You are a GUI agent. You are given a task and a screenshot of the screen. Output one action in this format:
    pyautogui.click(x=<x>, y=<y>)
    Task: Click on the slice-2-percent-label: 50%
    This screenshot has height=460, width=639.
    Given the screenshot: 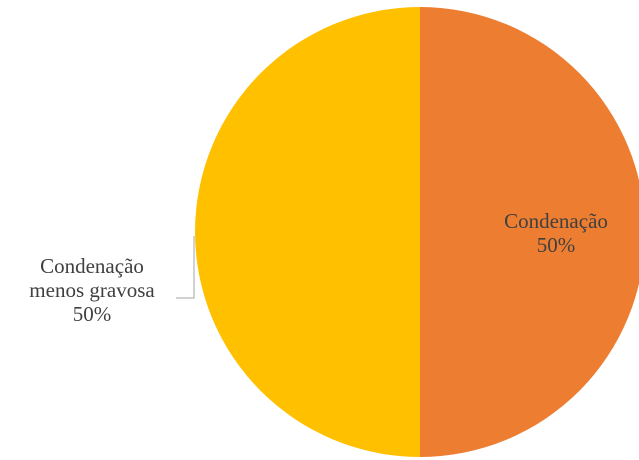 What is the action you would take?
    pyautogui.click(x=92, y=314)
    